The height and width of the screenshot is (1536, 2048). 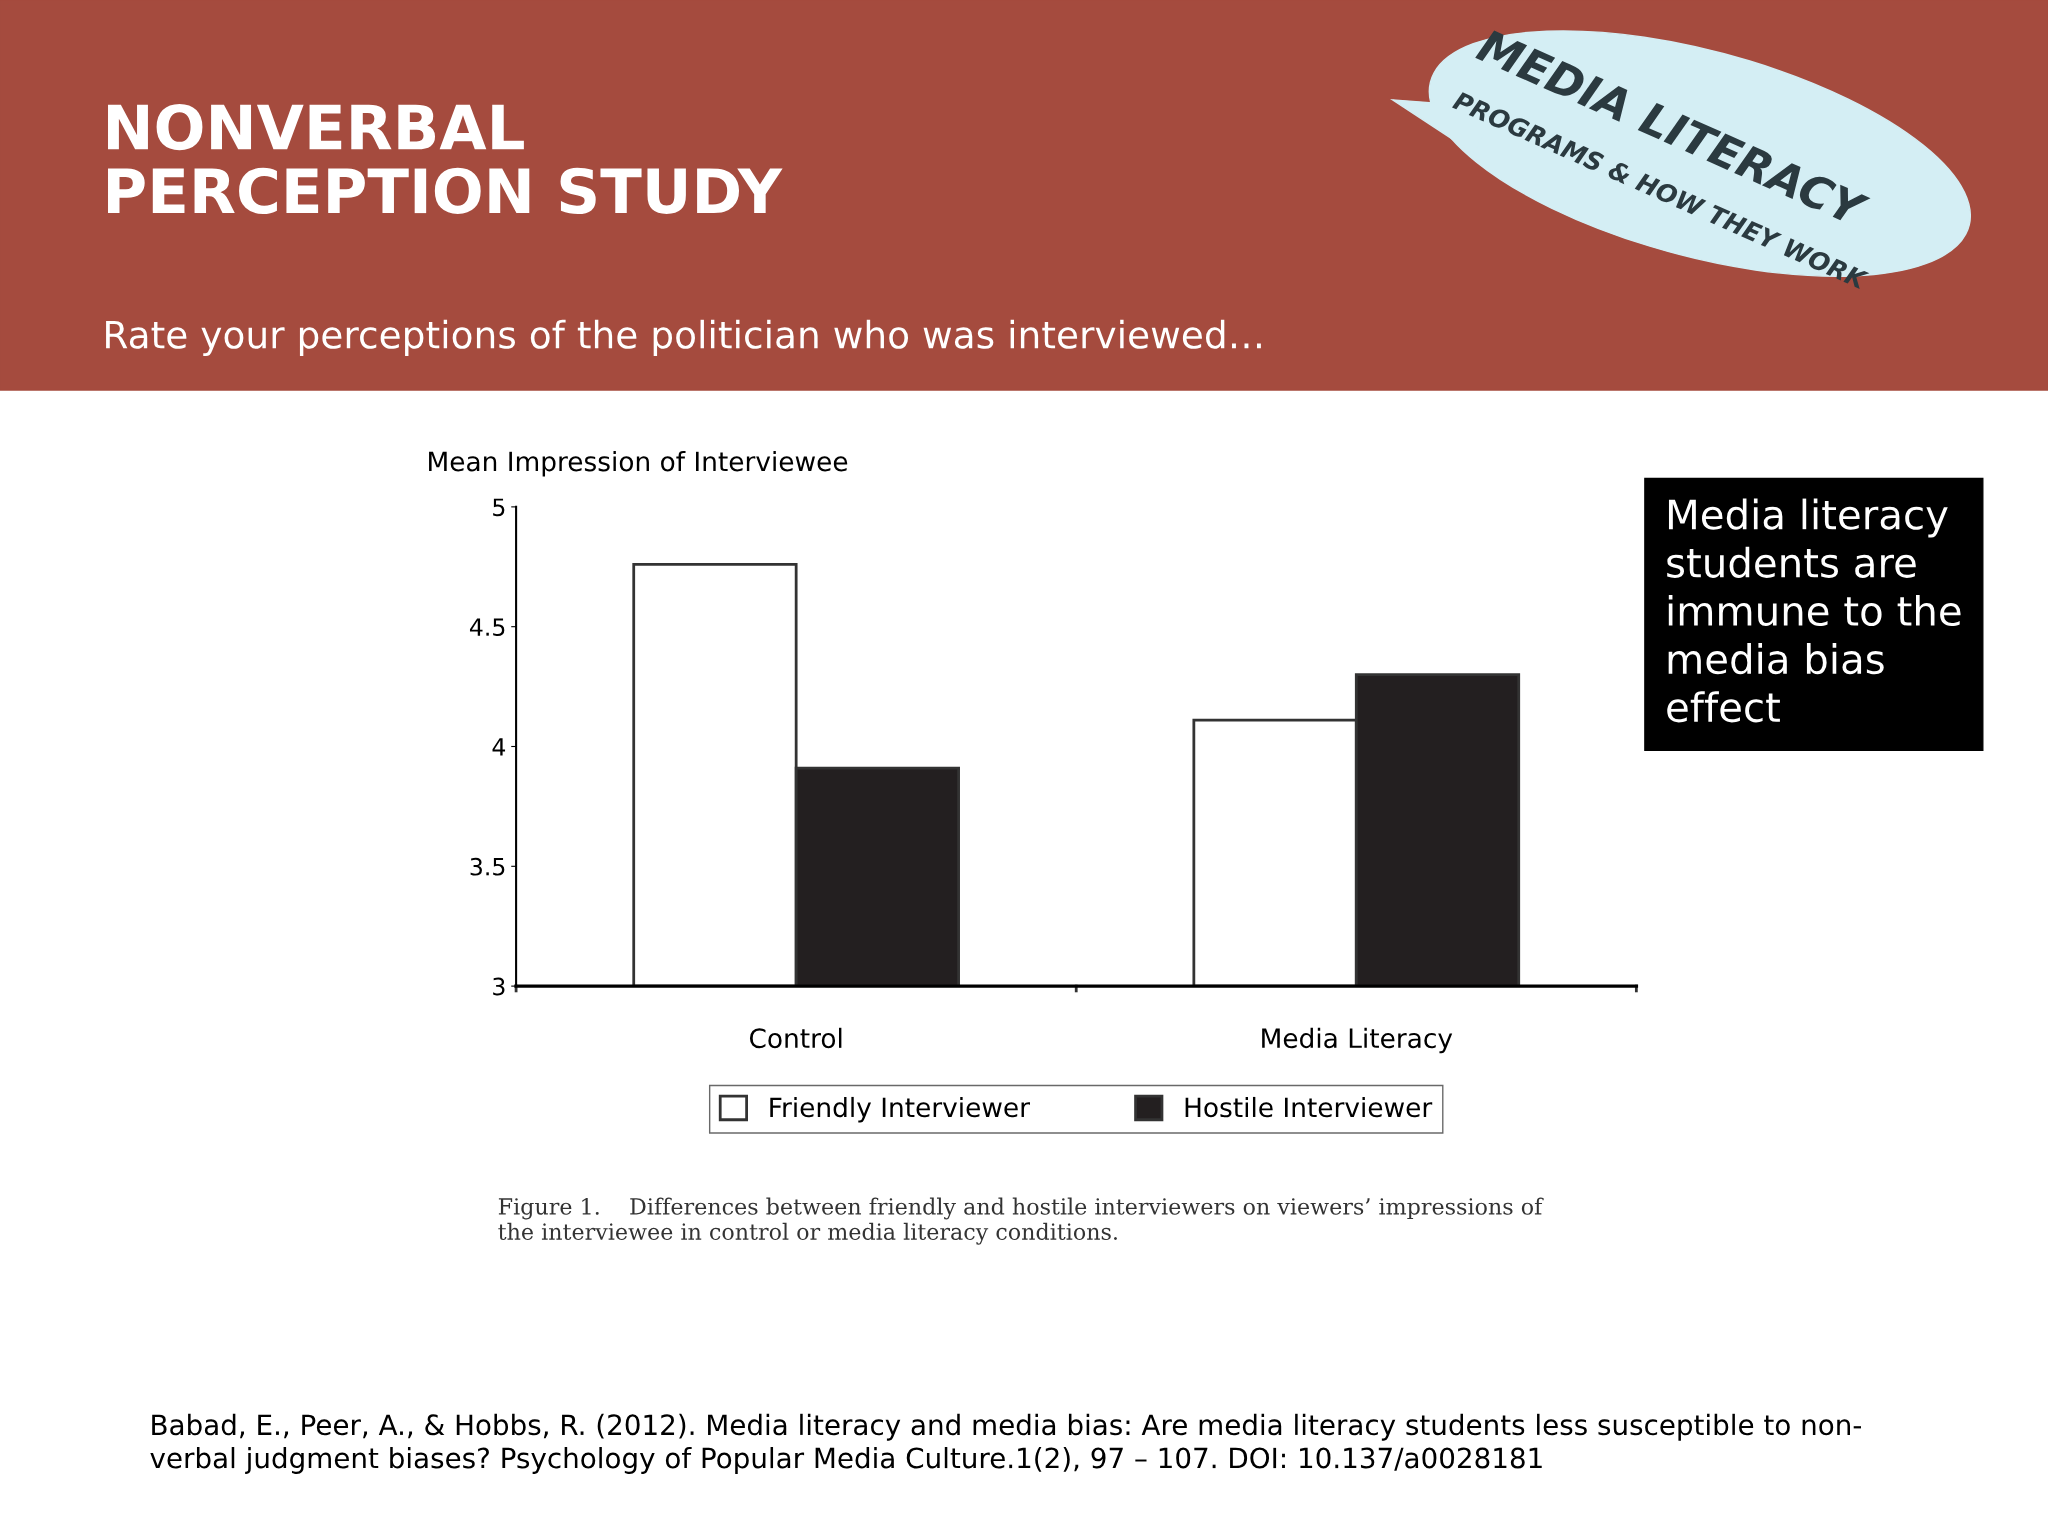 What do you see at coordinates (1814, 610) in the screenshot?
I see `text: Media literacy students are immune to the media bias effect` at bounding box center [1814, 610].